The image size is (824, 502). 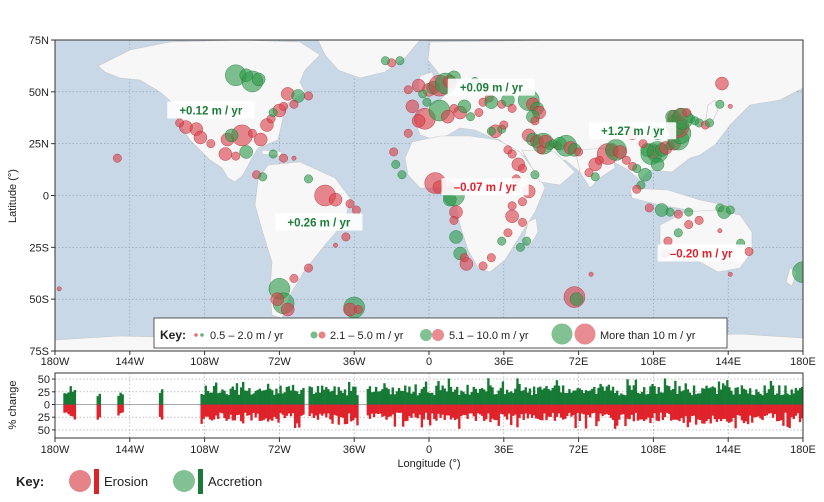 I want to click on lat-tick-label: 0, so click(x=46, y=197).